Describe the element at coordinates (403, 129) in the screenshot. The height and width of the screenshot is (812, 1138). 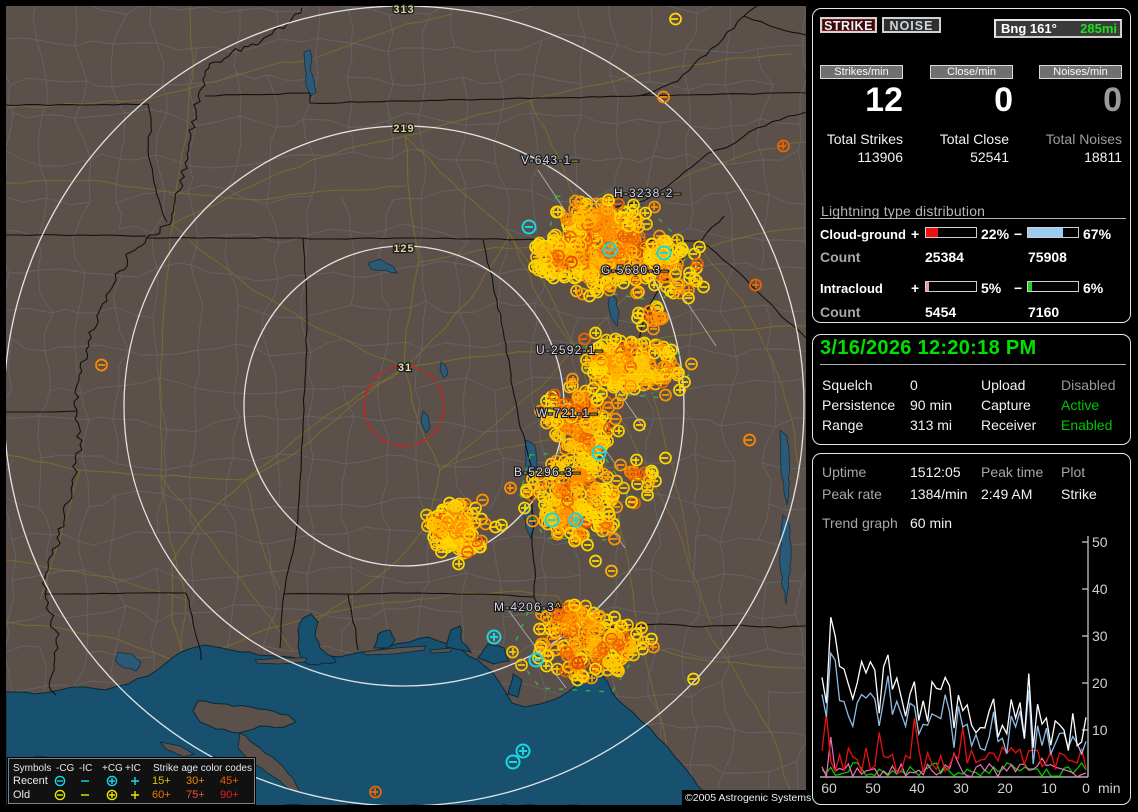
I see `svg-text: 219` at that location.